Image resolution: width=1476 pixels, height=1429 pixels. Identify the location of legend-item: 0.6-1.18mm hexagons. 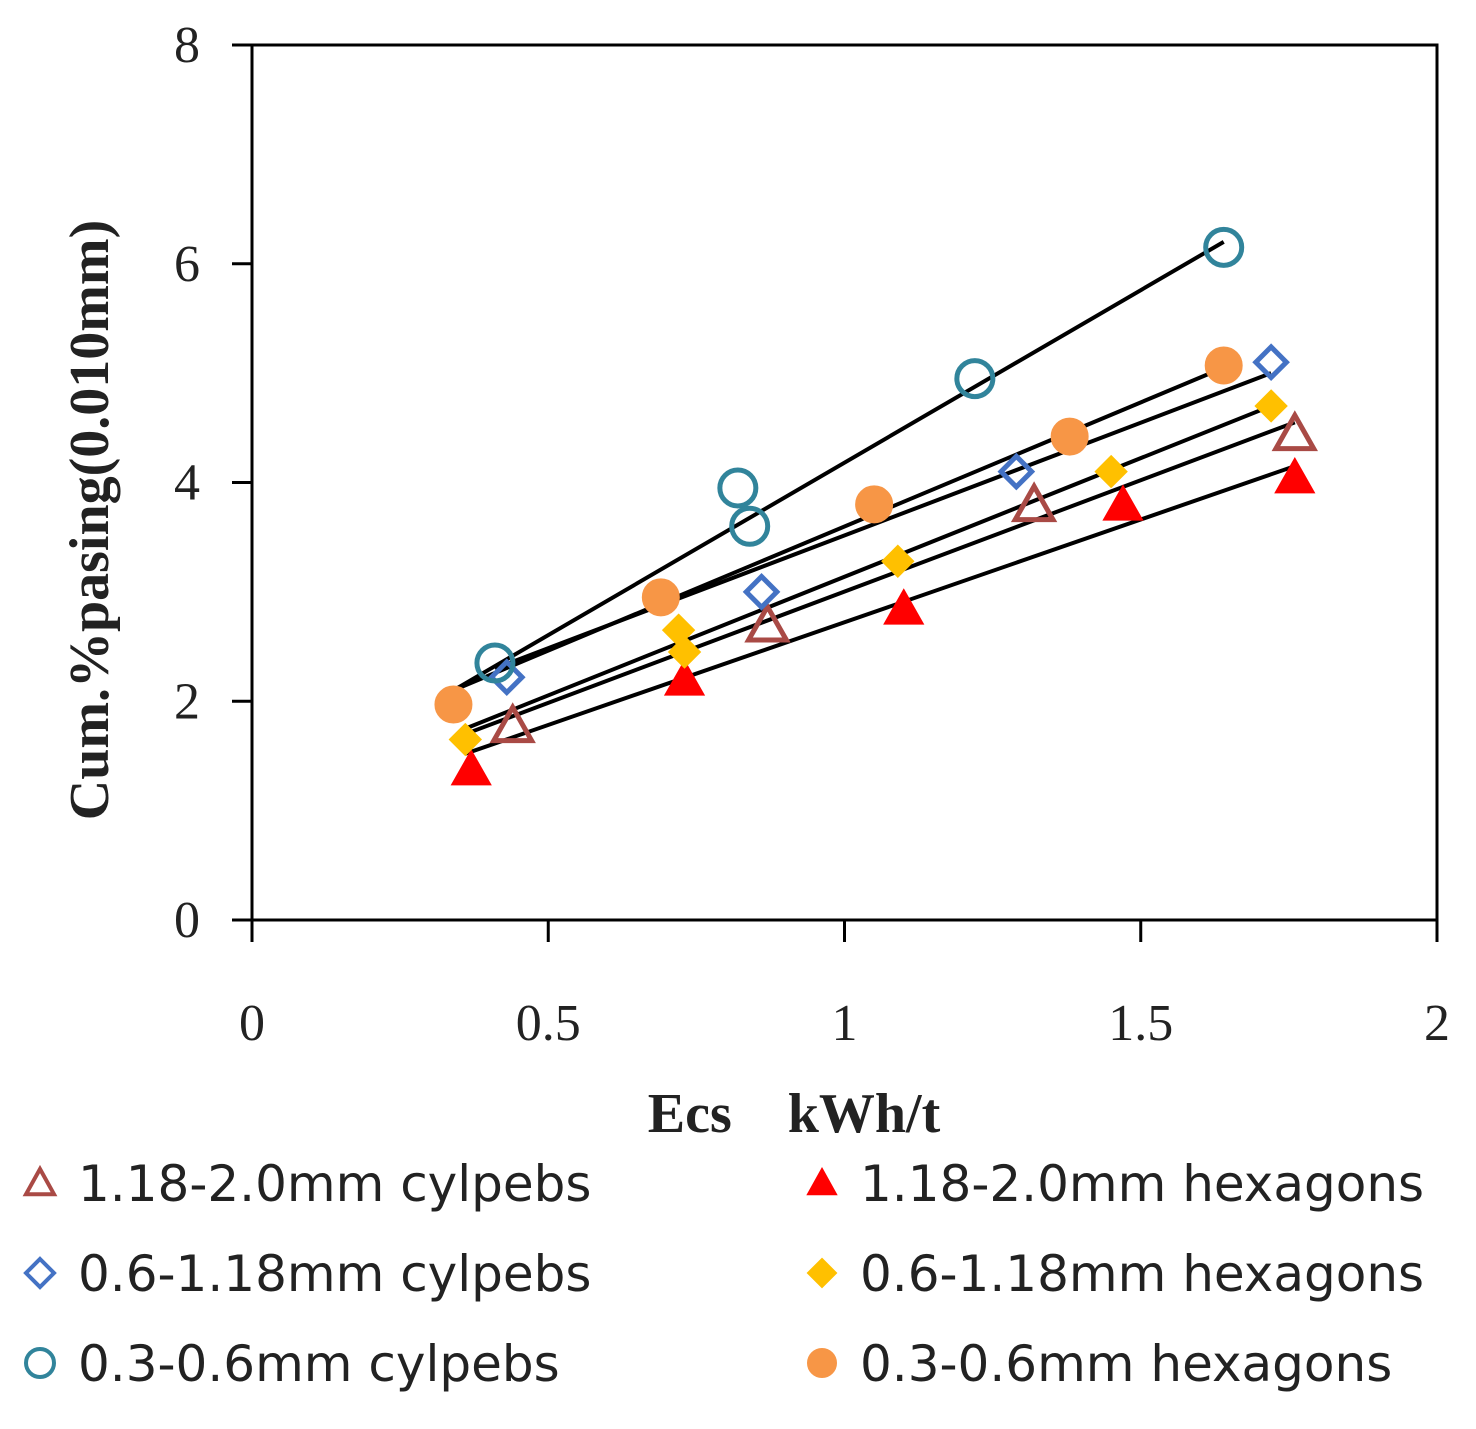
(1115, 1274).